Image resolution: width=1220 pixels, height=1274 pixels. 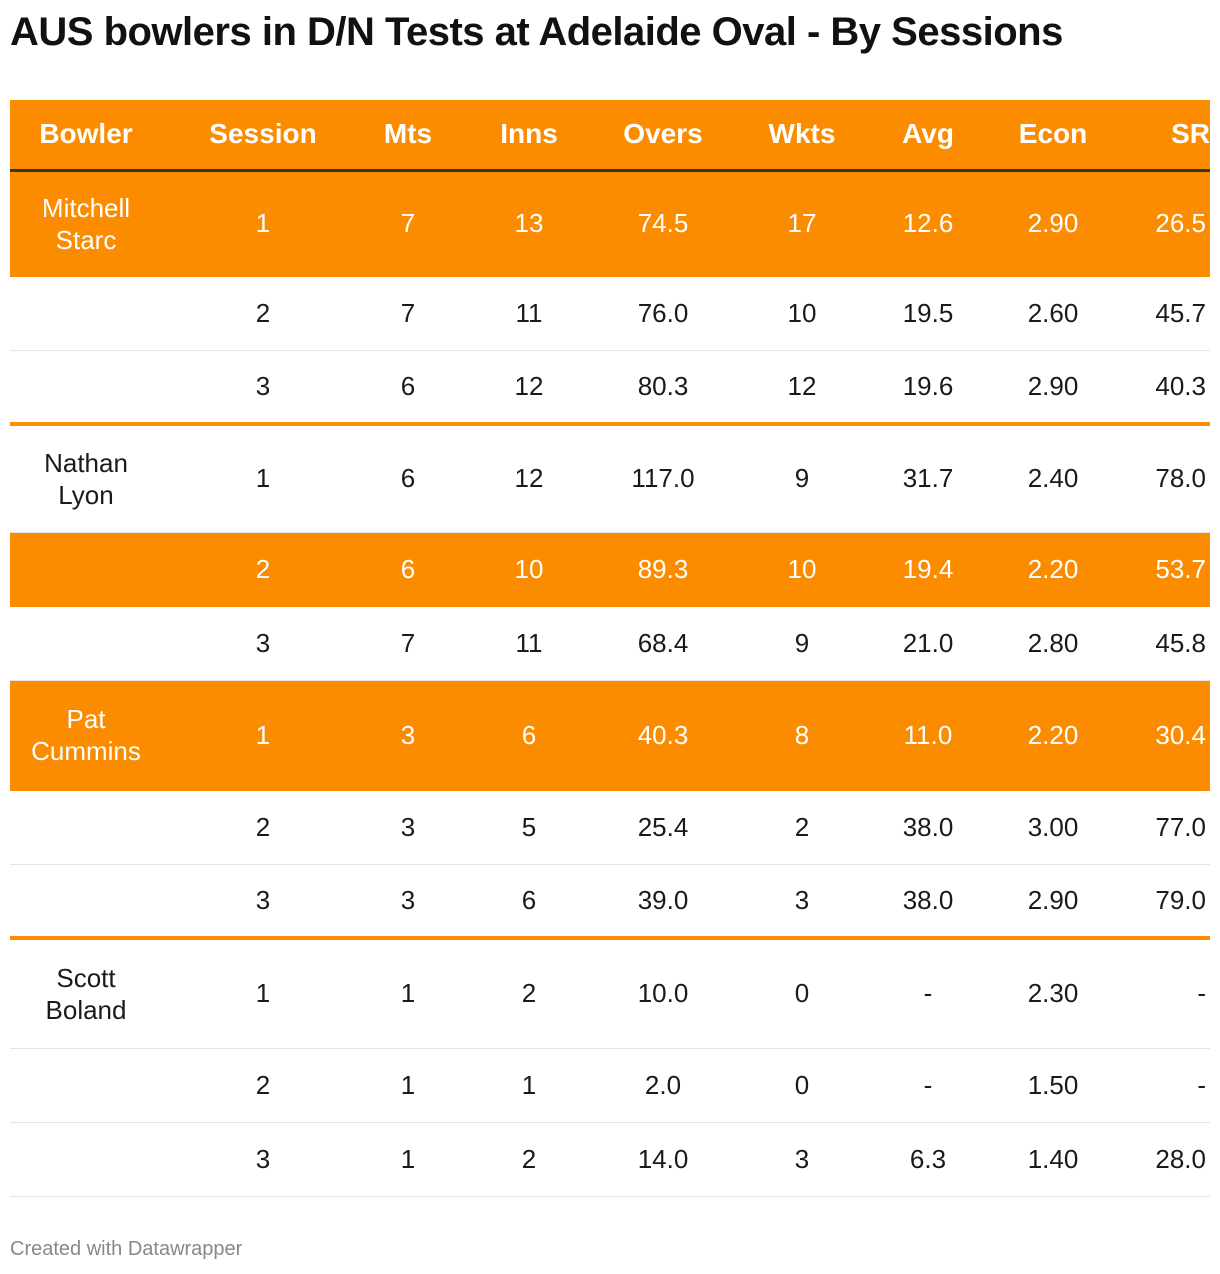 I want to click on table-row: 3 7 11 68.4 9 21.0 2.80 45.8, so click(x=610, y=643).